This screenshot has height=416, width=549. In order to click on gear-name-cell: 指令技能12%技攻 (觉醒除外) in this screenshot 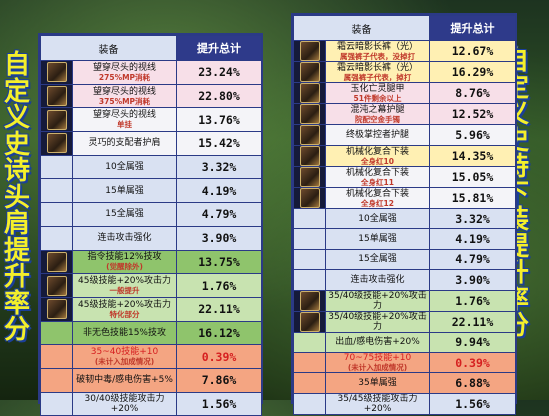, I will do `click(124, 262)`.